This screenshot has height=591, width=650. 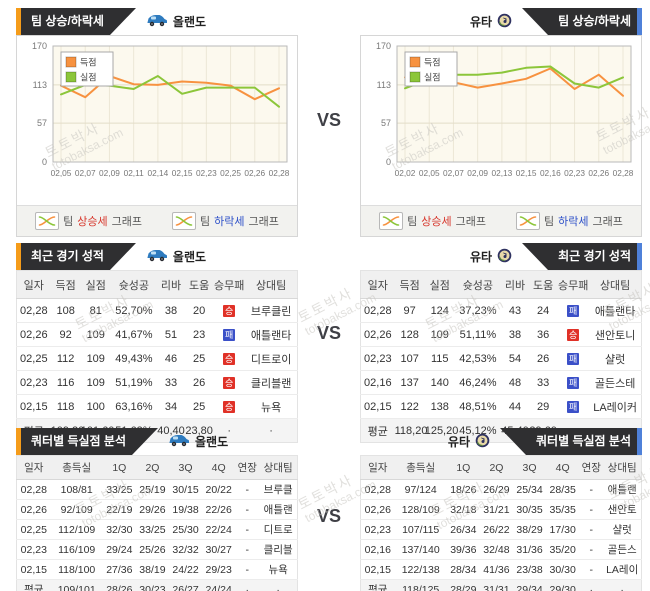 I want to click on table-row: 02,15 122/138 28/34 41/36 23/38 30/30- LA레이, so click(x=501, y=569).